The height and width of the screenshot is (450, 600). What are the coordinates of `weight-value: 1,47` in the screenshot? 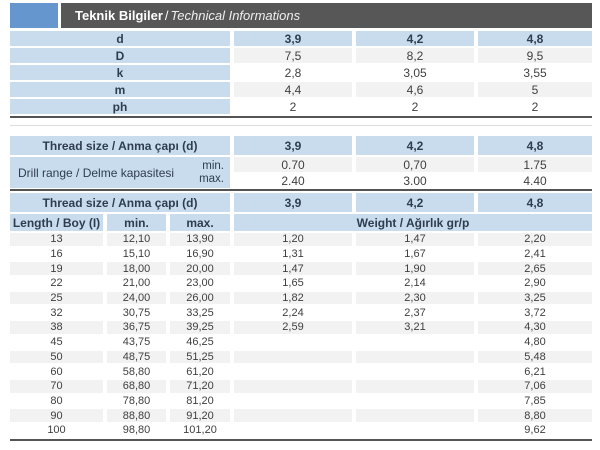 It's located at (415, 239).